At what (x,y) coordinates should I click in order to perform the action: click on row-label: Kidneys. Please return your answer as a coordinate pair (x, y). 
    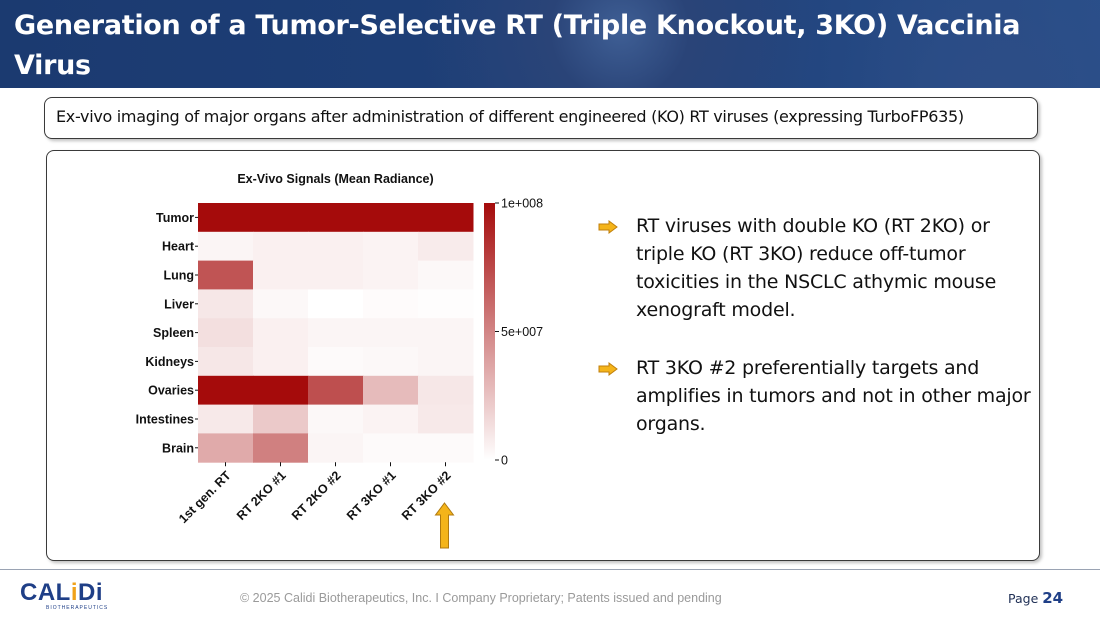
    Looking at the image, I should click on (169, 362).